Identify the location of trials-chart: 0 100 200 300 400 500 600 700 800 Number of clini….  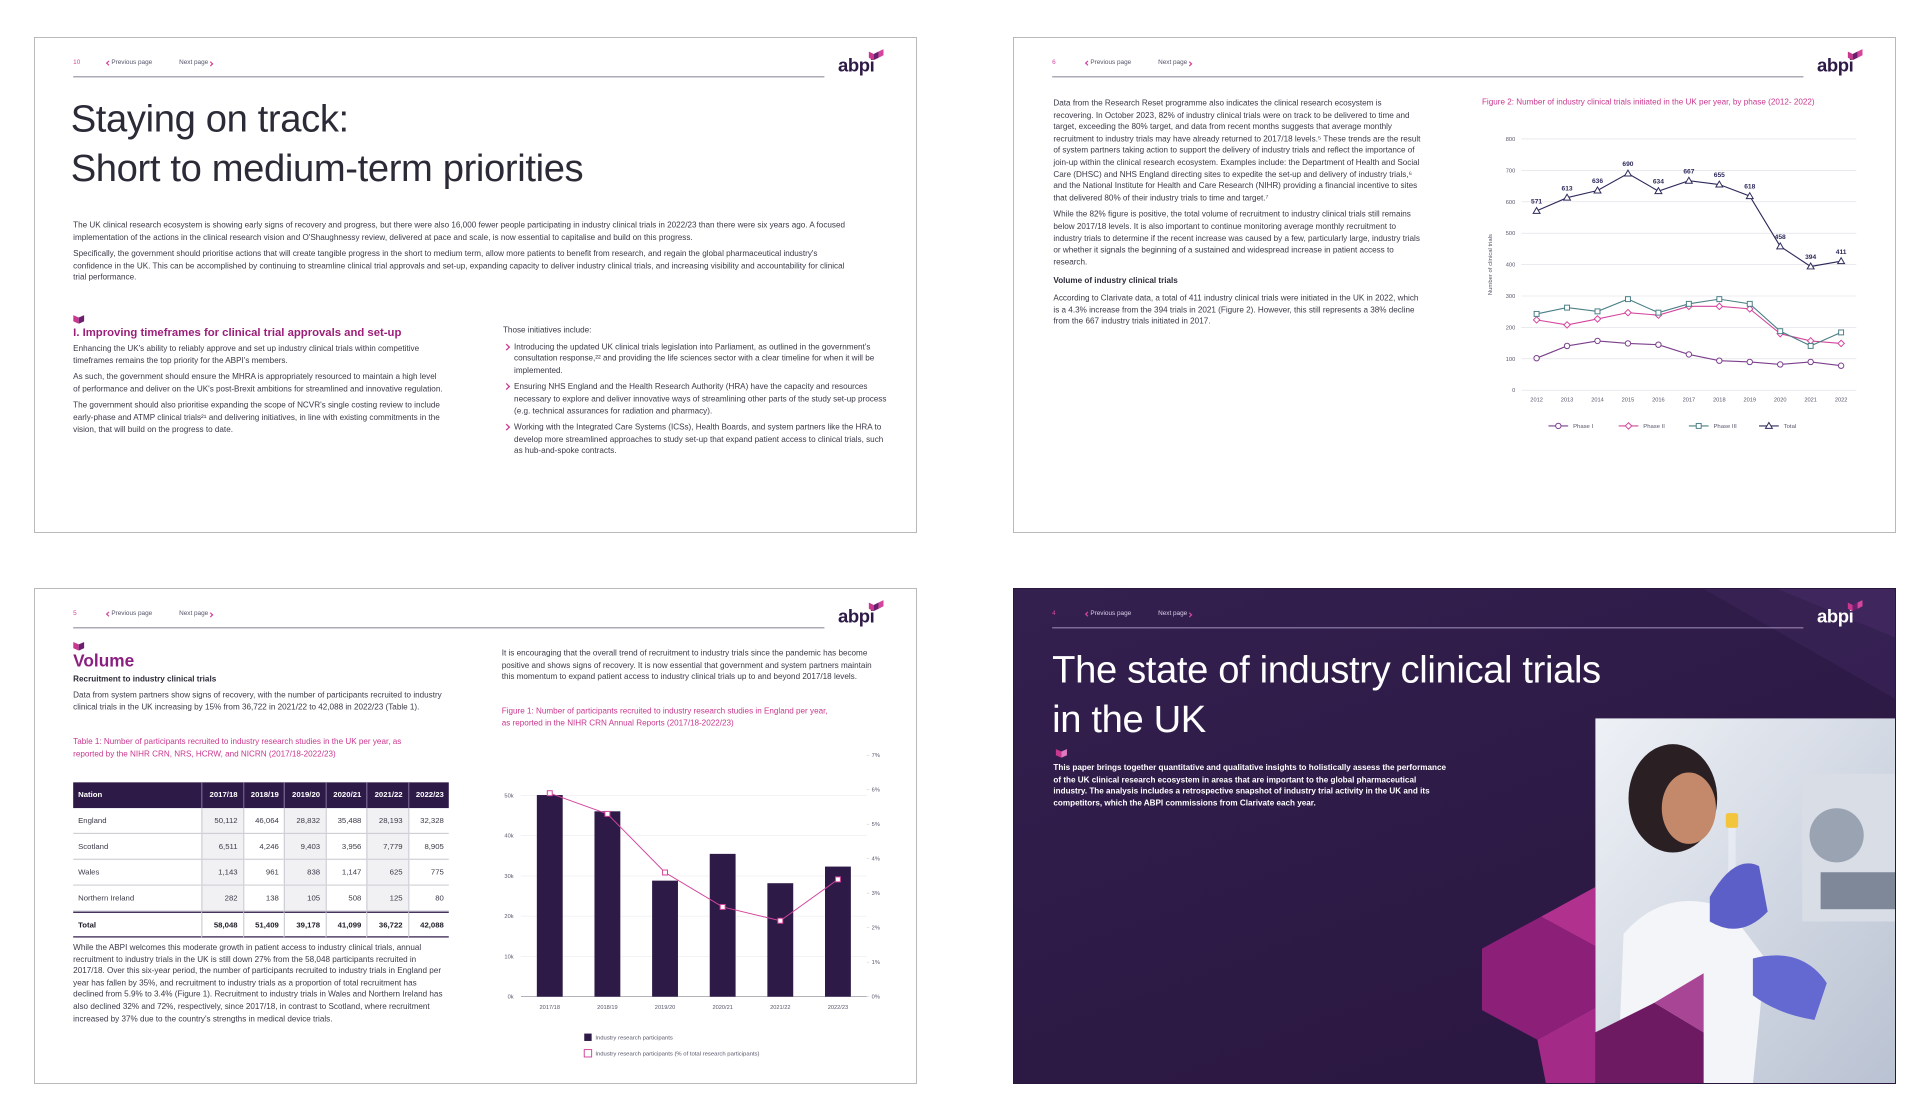
(1672, 283).